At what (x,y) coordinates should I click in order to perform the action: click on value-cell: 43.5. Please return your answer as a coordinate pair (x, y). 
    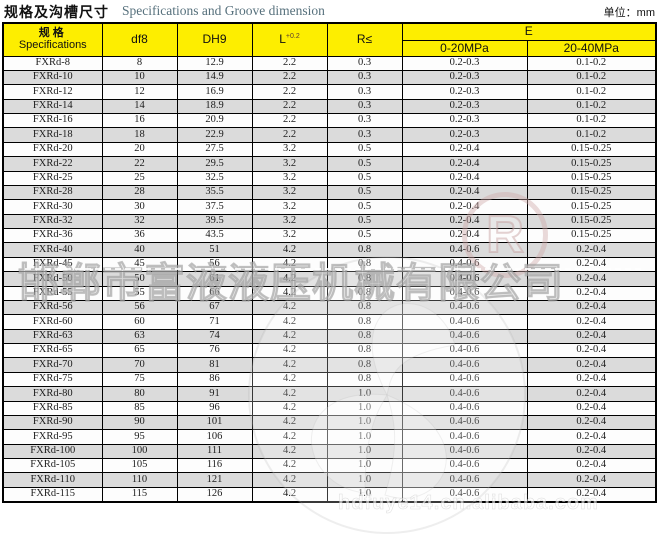
    Looking at the image, I should click on (214, 235).